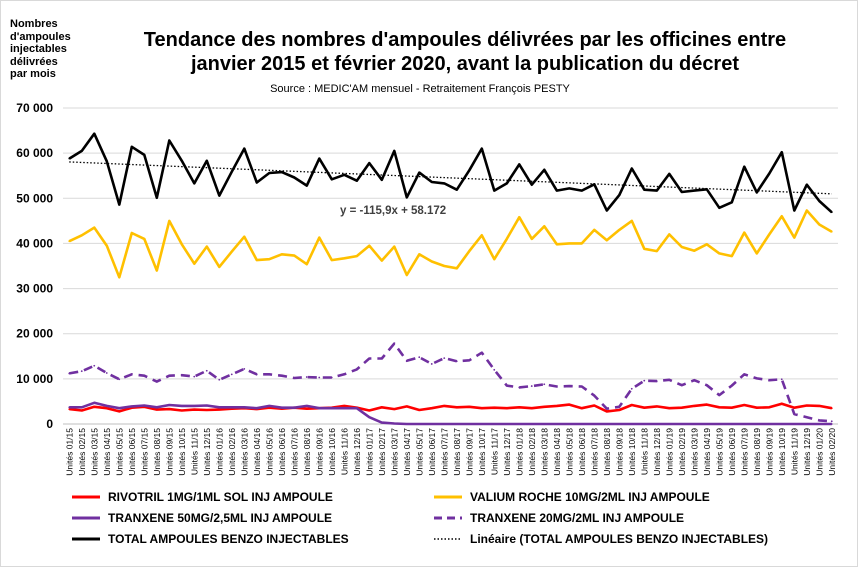 Image resolution: width=858 pixels, height=567 pixels. I want to click on x-tick-label: Unités 01/16, so click(219, 452).